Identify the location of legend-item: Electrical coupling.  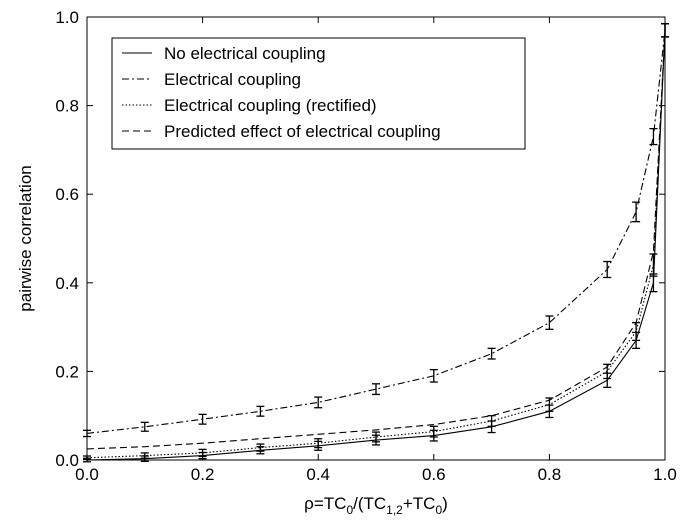
(211, 79).